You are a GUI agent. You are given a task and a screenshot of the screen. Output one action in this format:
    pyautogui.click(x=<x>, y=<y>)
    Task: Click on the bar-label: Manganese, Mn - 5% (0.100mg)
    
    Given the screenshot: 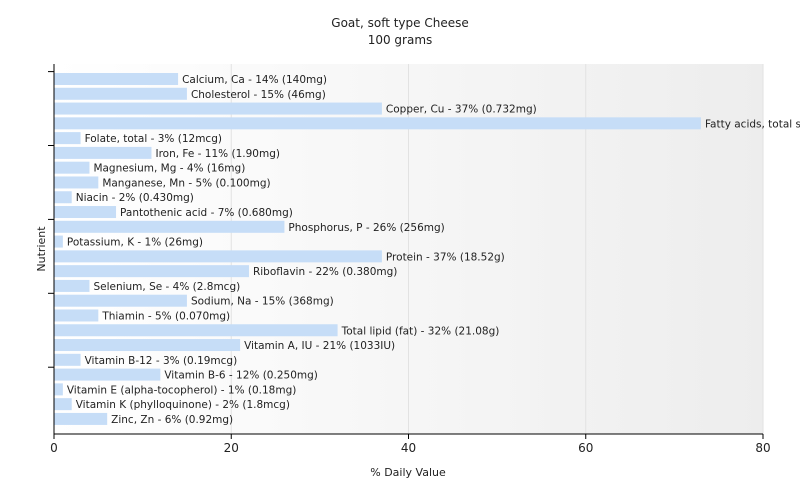 What is the action you would take?
    pyautogui.click(x=186, y=183)
    